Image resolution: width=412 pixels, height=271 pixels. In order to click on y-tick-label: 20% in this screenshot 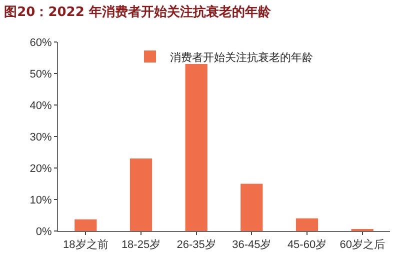, I will do `click(41, 168)`.